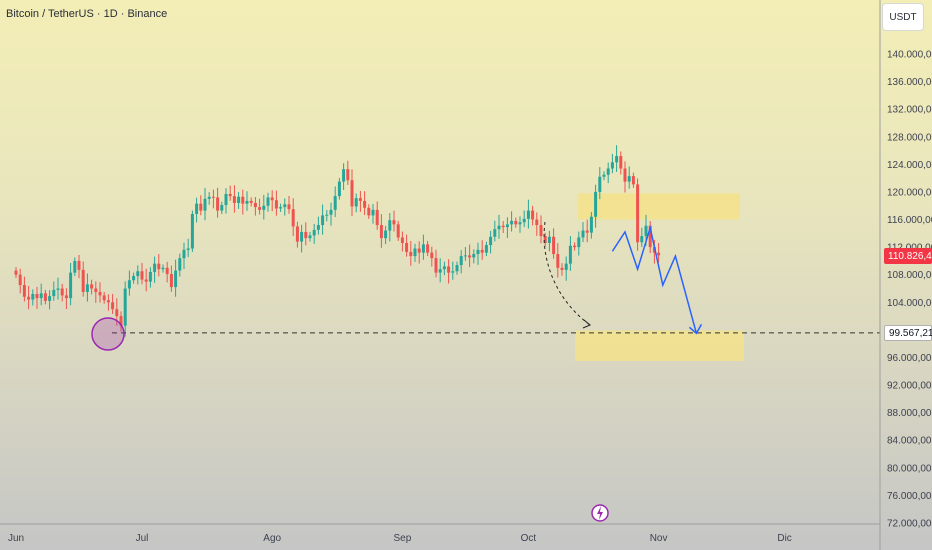 The width and height of the screenshot is (932, 550). Describe the element at coordinates (908, 256) in the screenshot. I see `last-price-tag: 110.826,43` at that location.